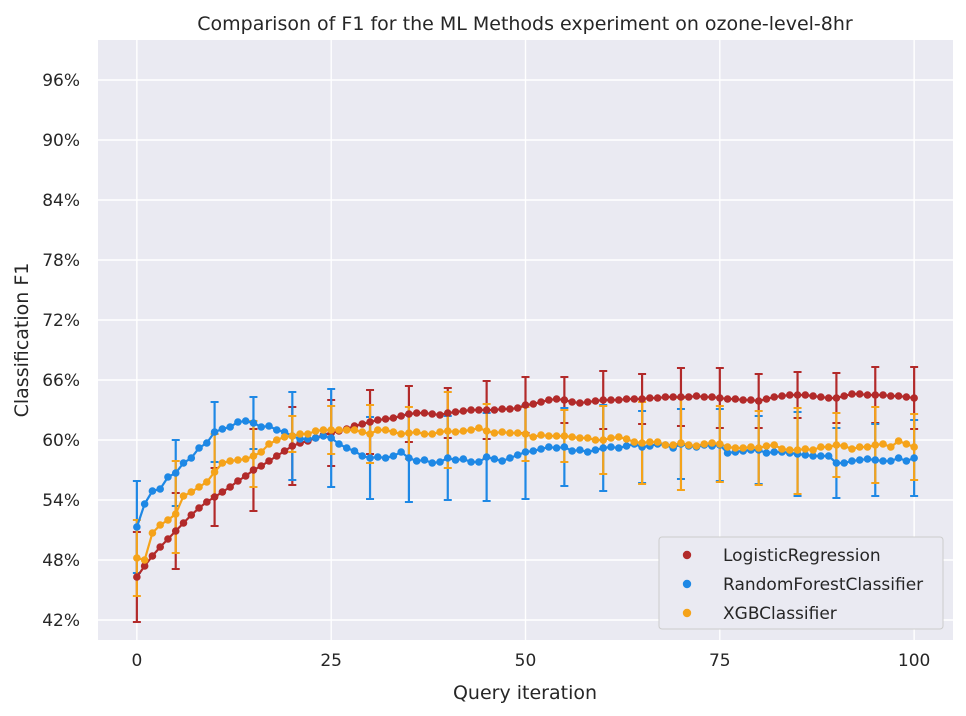 Image resolution: width=966 pixels, height=716 pixels. What do you see at coordinates (914, 661) in the screenshot?
I see `x-tick-label: 100` at bounding box center [914, 661].